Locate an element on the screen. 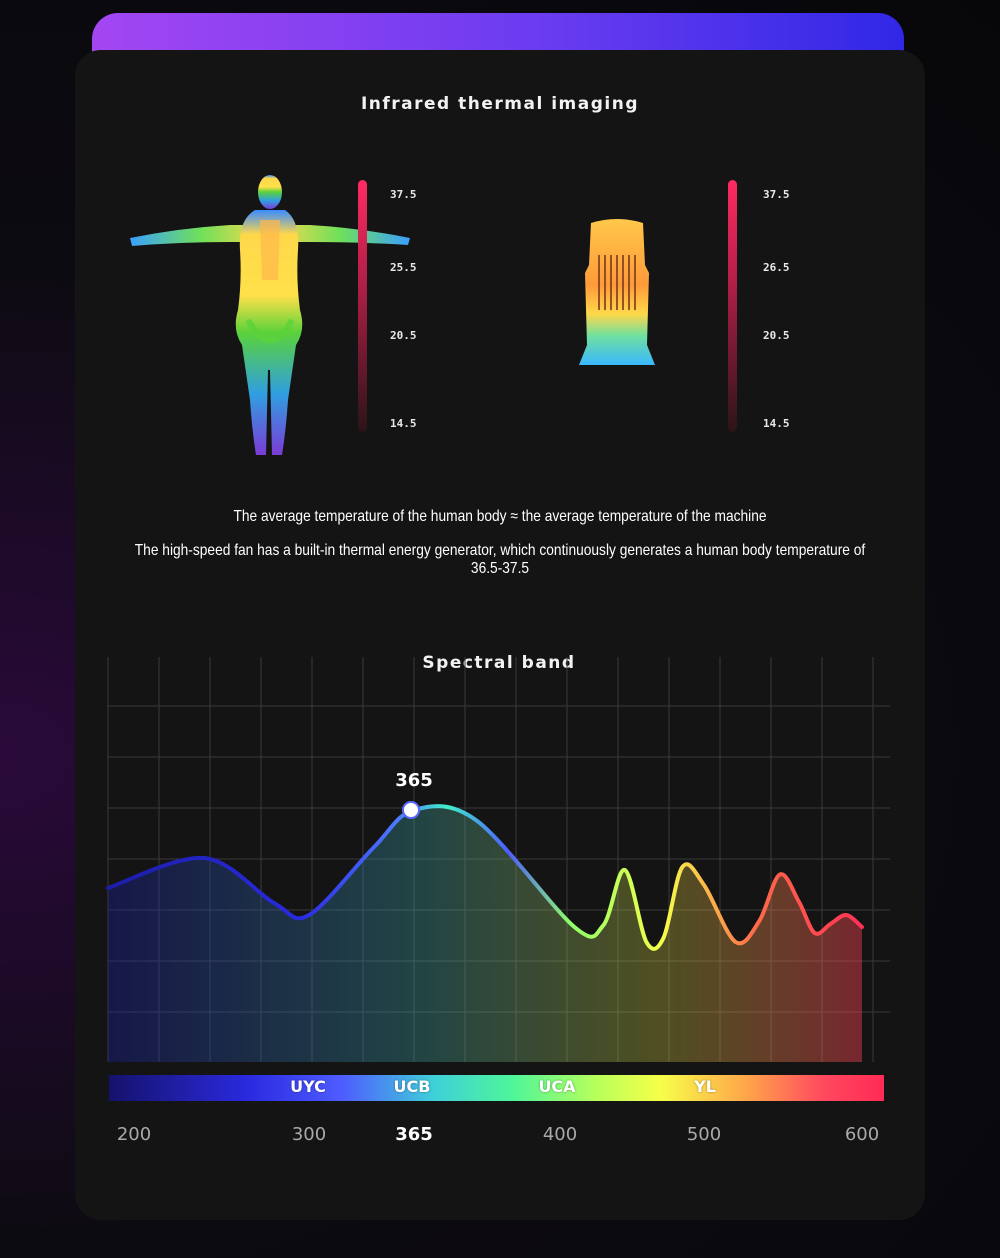 This screenshot has width=1000, height=1258. human-temperature-scale is located at coordinates (362, 306).